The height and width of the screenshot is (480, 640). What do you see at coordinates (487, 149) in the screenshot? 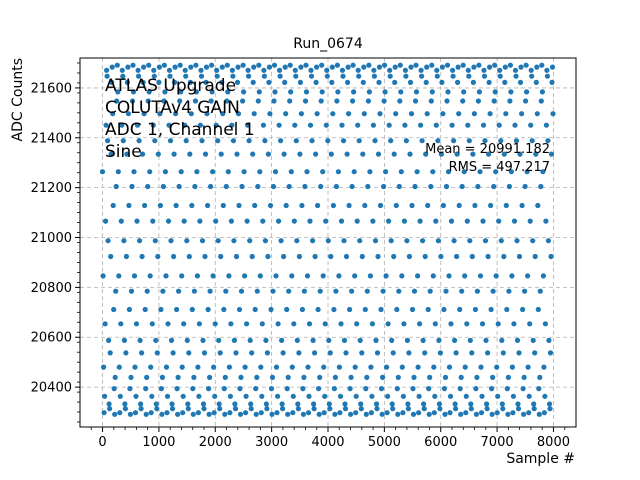
I see `mean-annotation: Mean = 20991.182` at bounding box center [487, 149].